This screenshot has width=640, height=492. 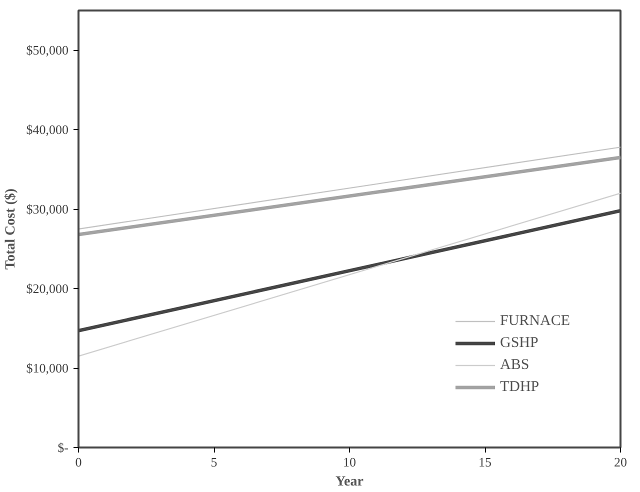 I want to click on legend-label: FURNACE, so click(x=535, y=321).